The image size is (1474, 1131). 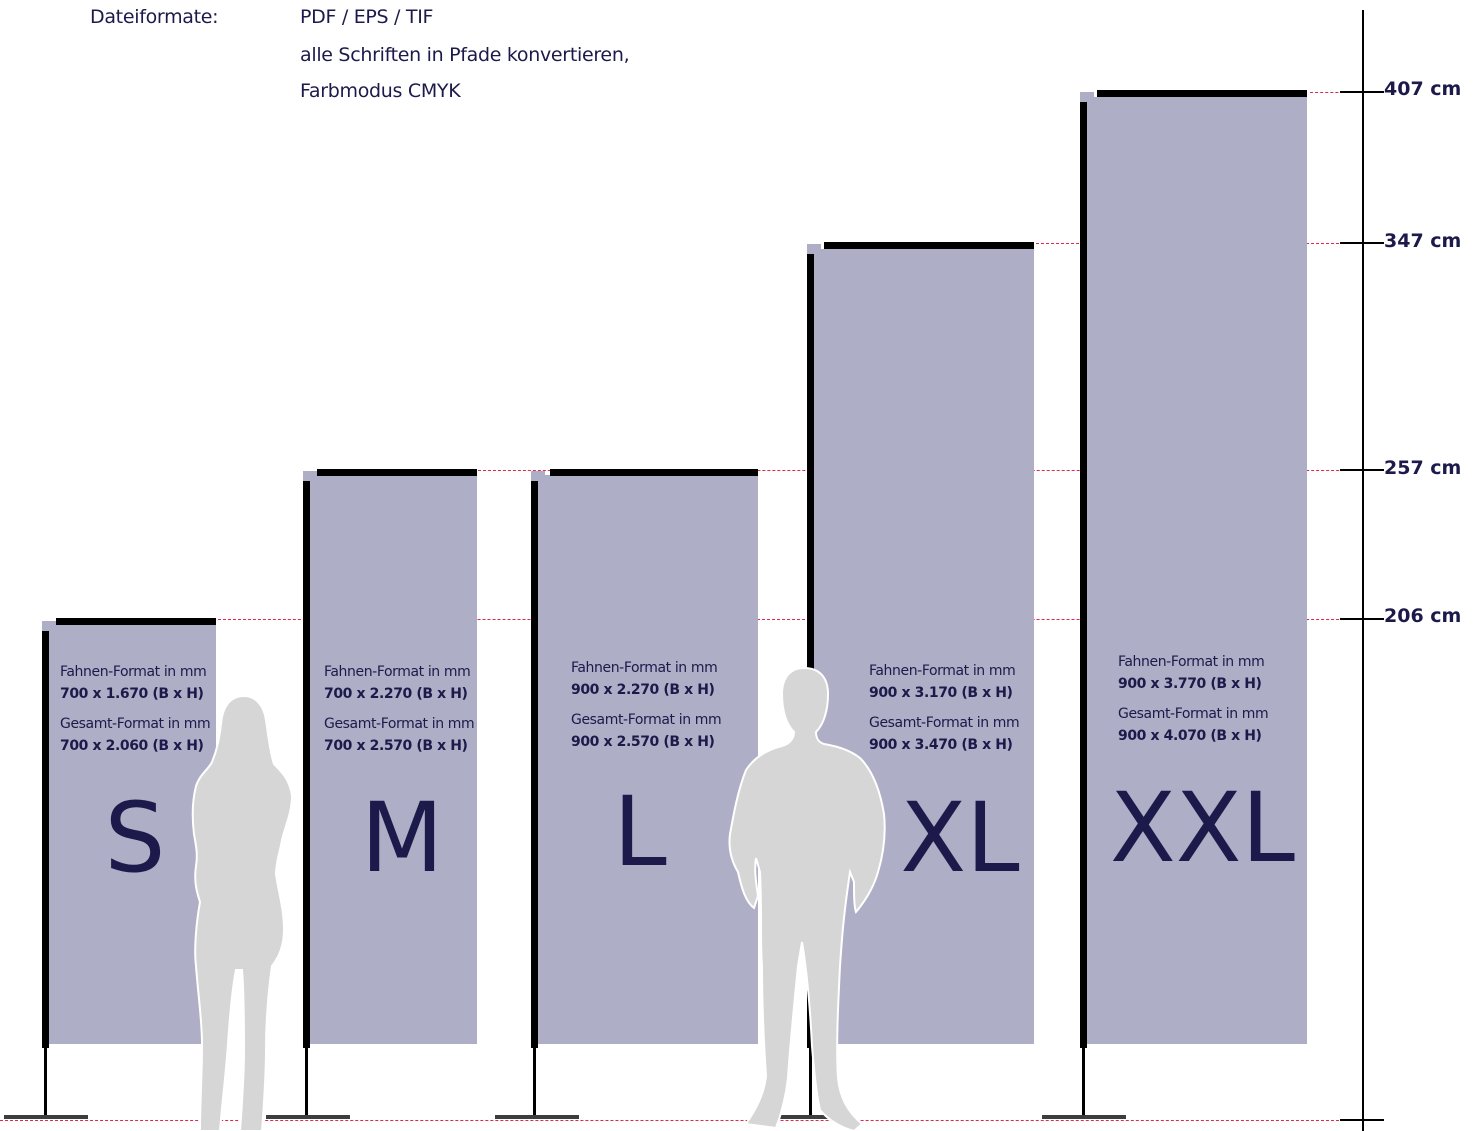 What do you see at coordinates (399, 724) in the screenshot?
I see `flag-m-total-label: Gesamt-Format in mm` at bounding box center [399, 724].